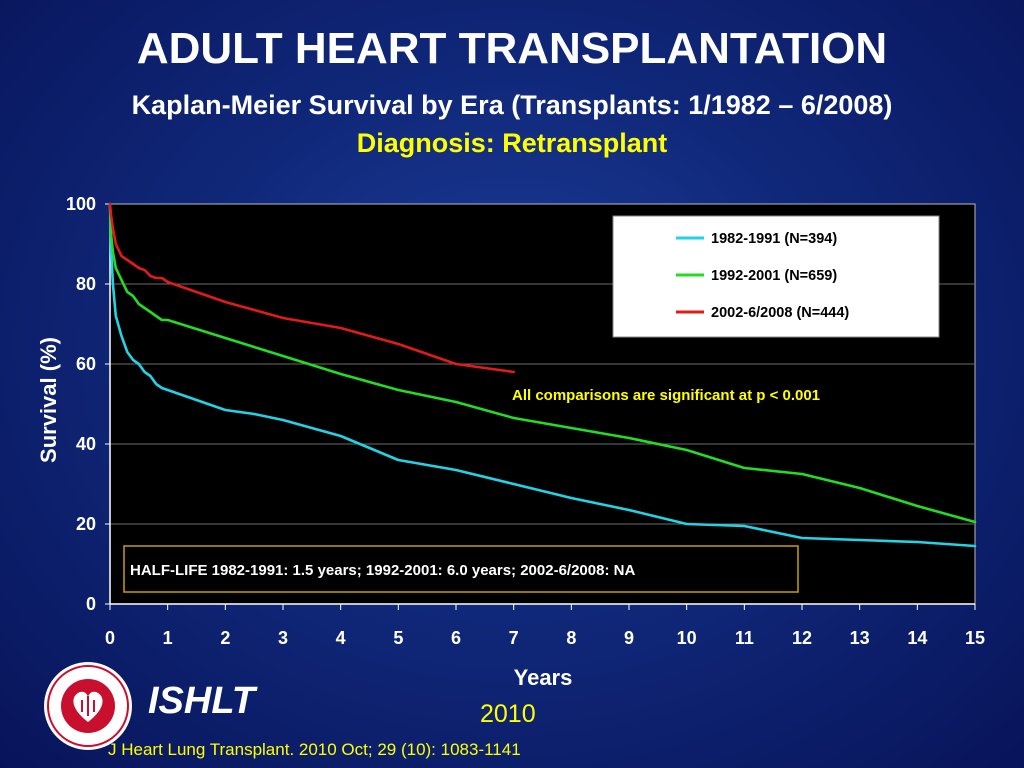 Image resolution: width=1024 pixels, height=768 pixels. What do you see at coordinates (88, 706) in the screenshot?
I see `ishlt-logo-icon` at bounding box center [88, 706].